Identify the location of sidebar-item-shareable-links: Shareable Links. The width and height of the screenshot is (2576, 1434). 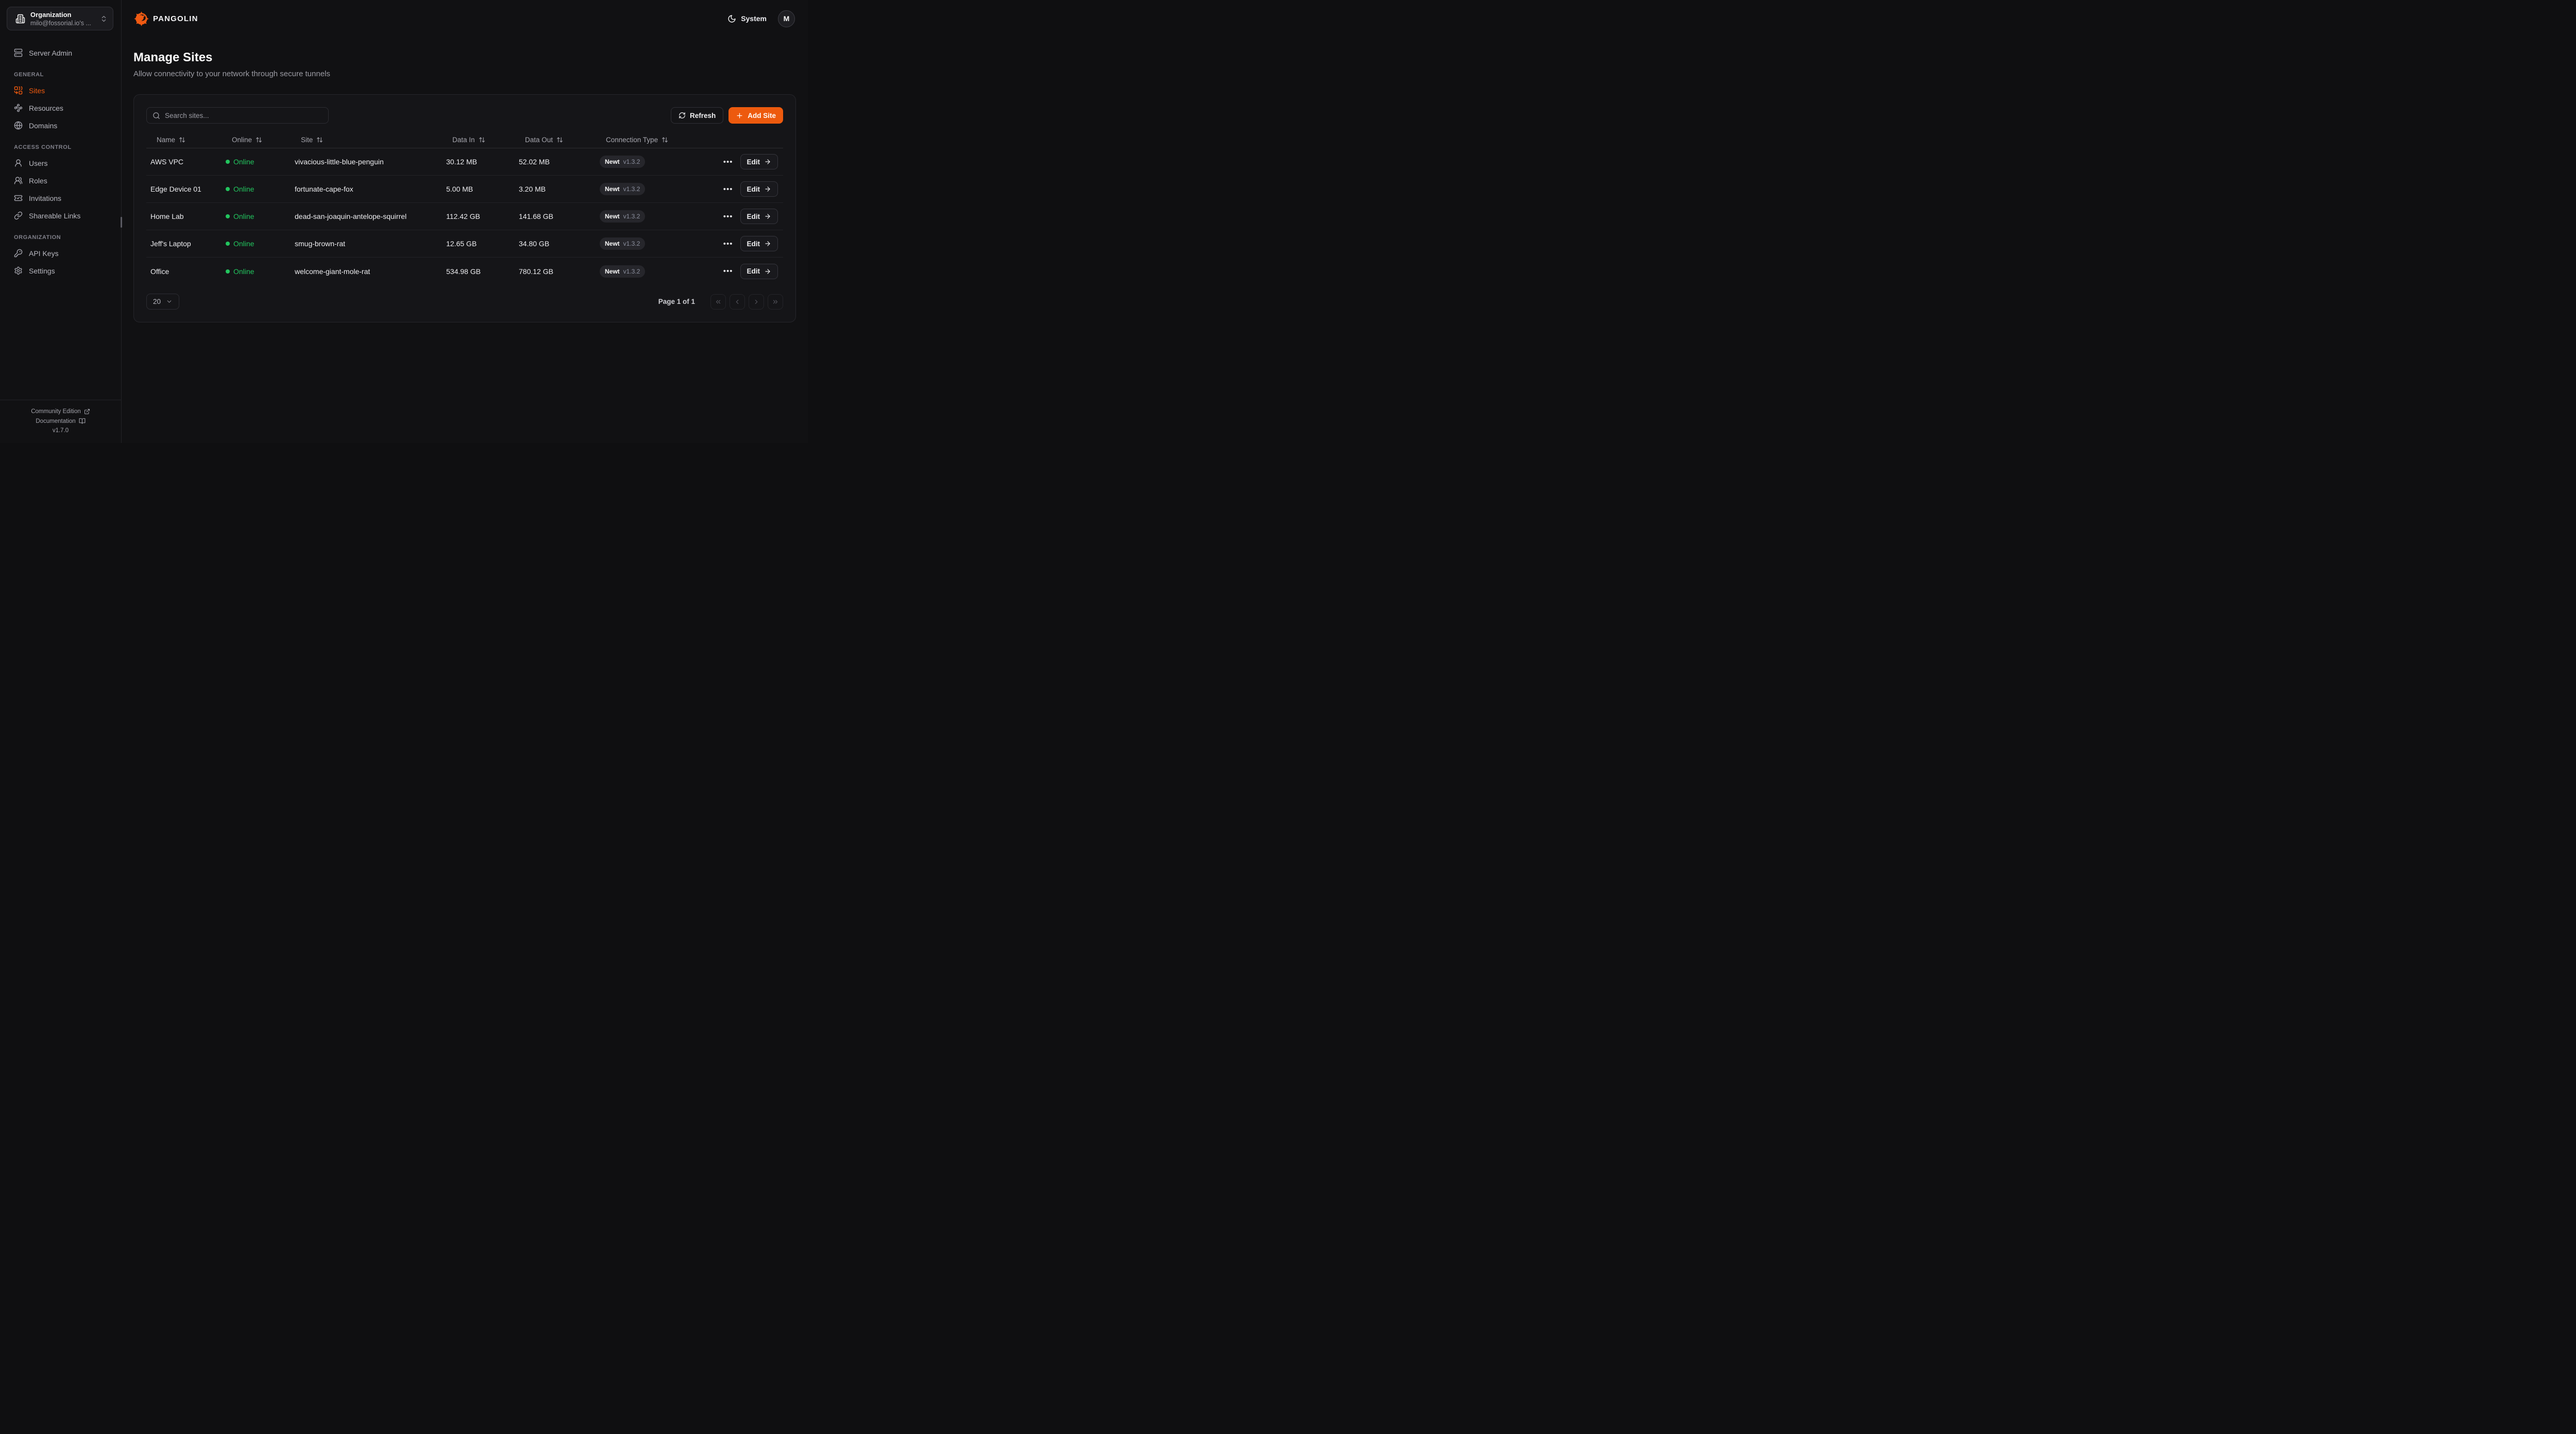
(60, 215).